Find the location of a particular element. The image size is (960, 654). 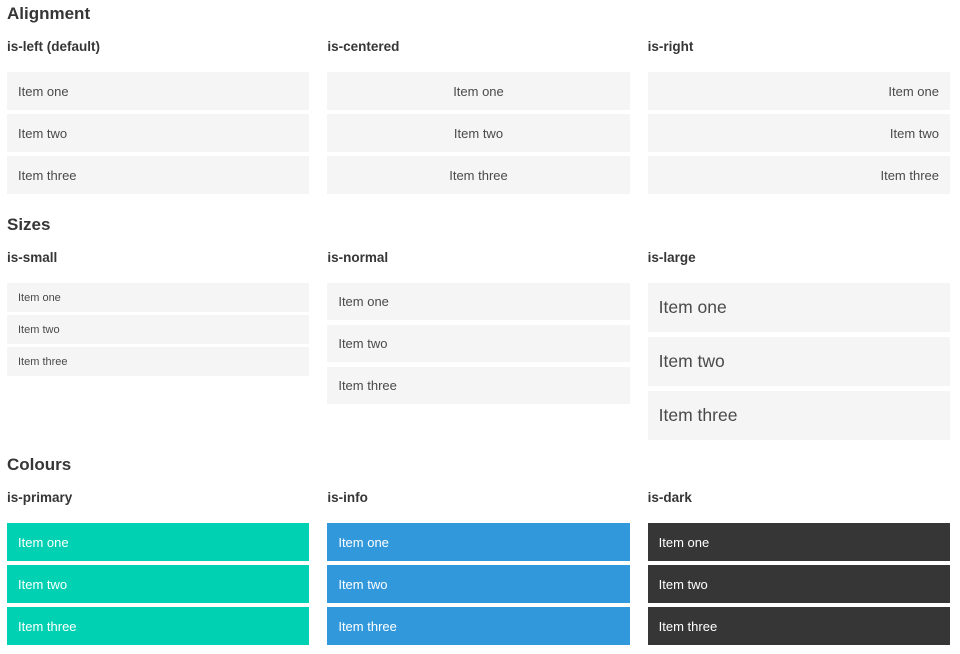

demo-column-is-dark: is-dark Item one Item two Item three is located at coordinates (798, 569).